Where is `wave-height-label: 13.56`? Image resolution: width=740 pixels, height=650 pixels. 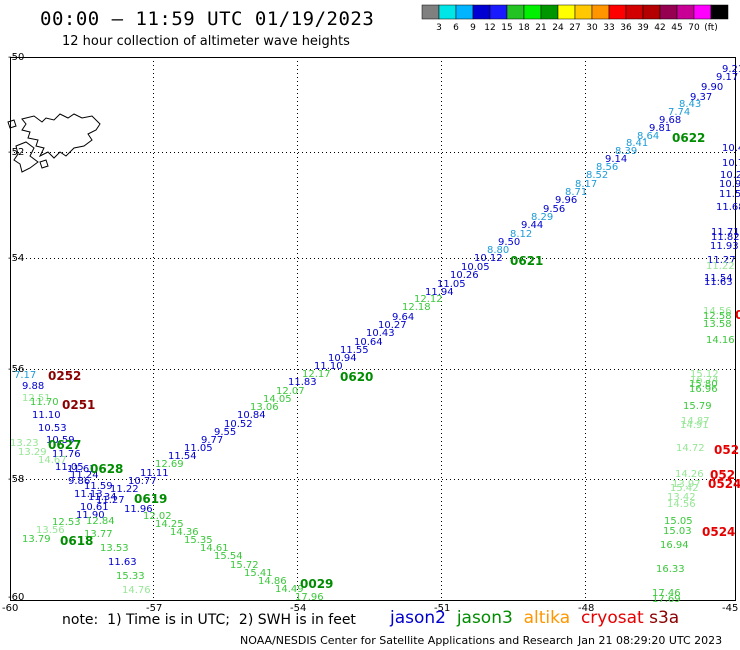
wave-height-label: 13.56 is located at coordinates (50, 530).